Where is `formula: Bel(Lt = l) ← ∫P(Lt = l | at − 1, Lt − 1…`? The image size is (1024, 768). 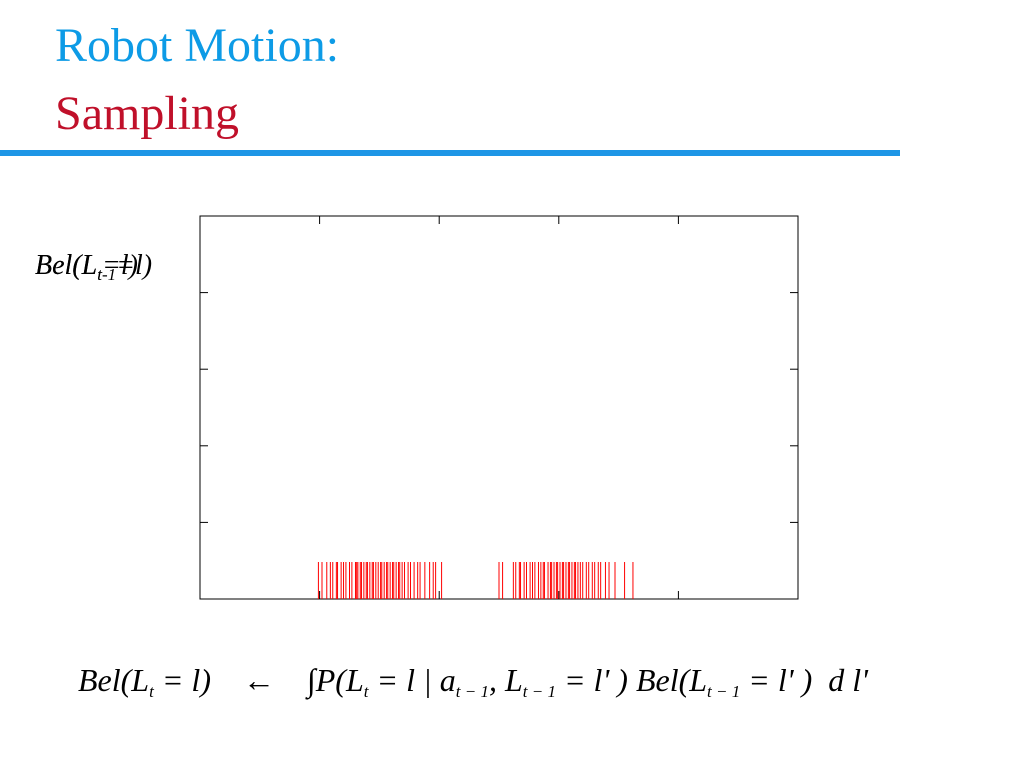 formula: Bel(Lt = l) ← ∫P(Lt = l | at − 1, Lt − 1… is located at coordinates (473, 682).